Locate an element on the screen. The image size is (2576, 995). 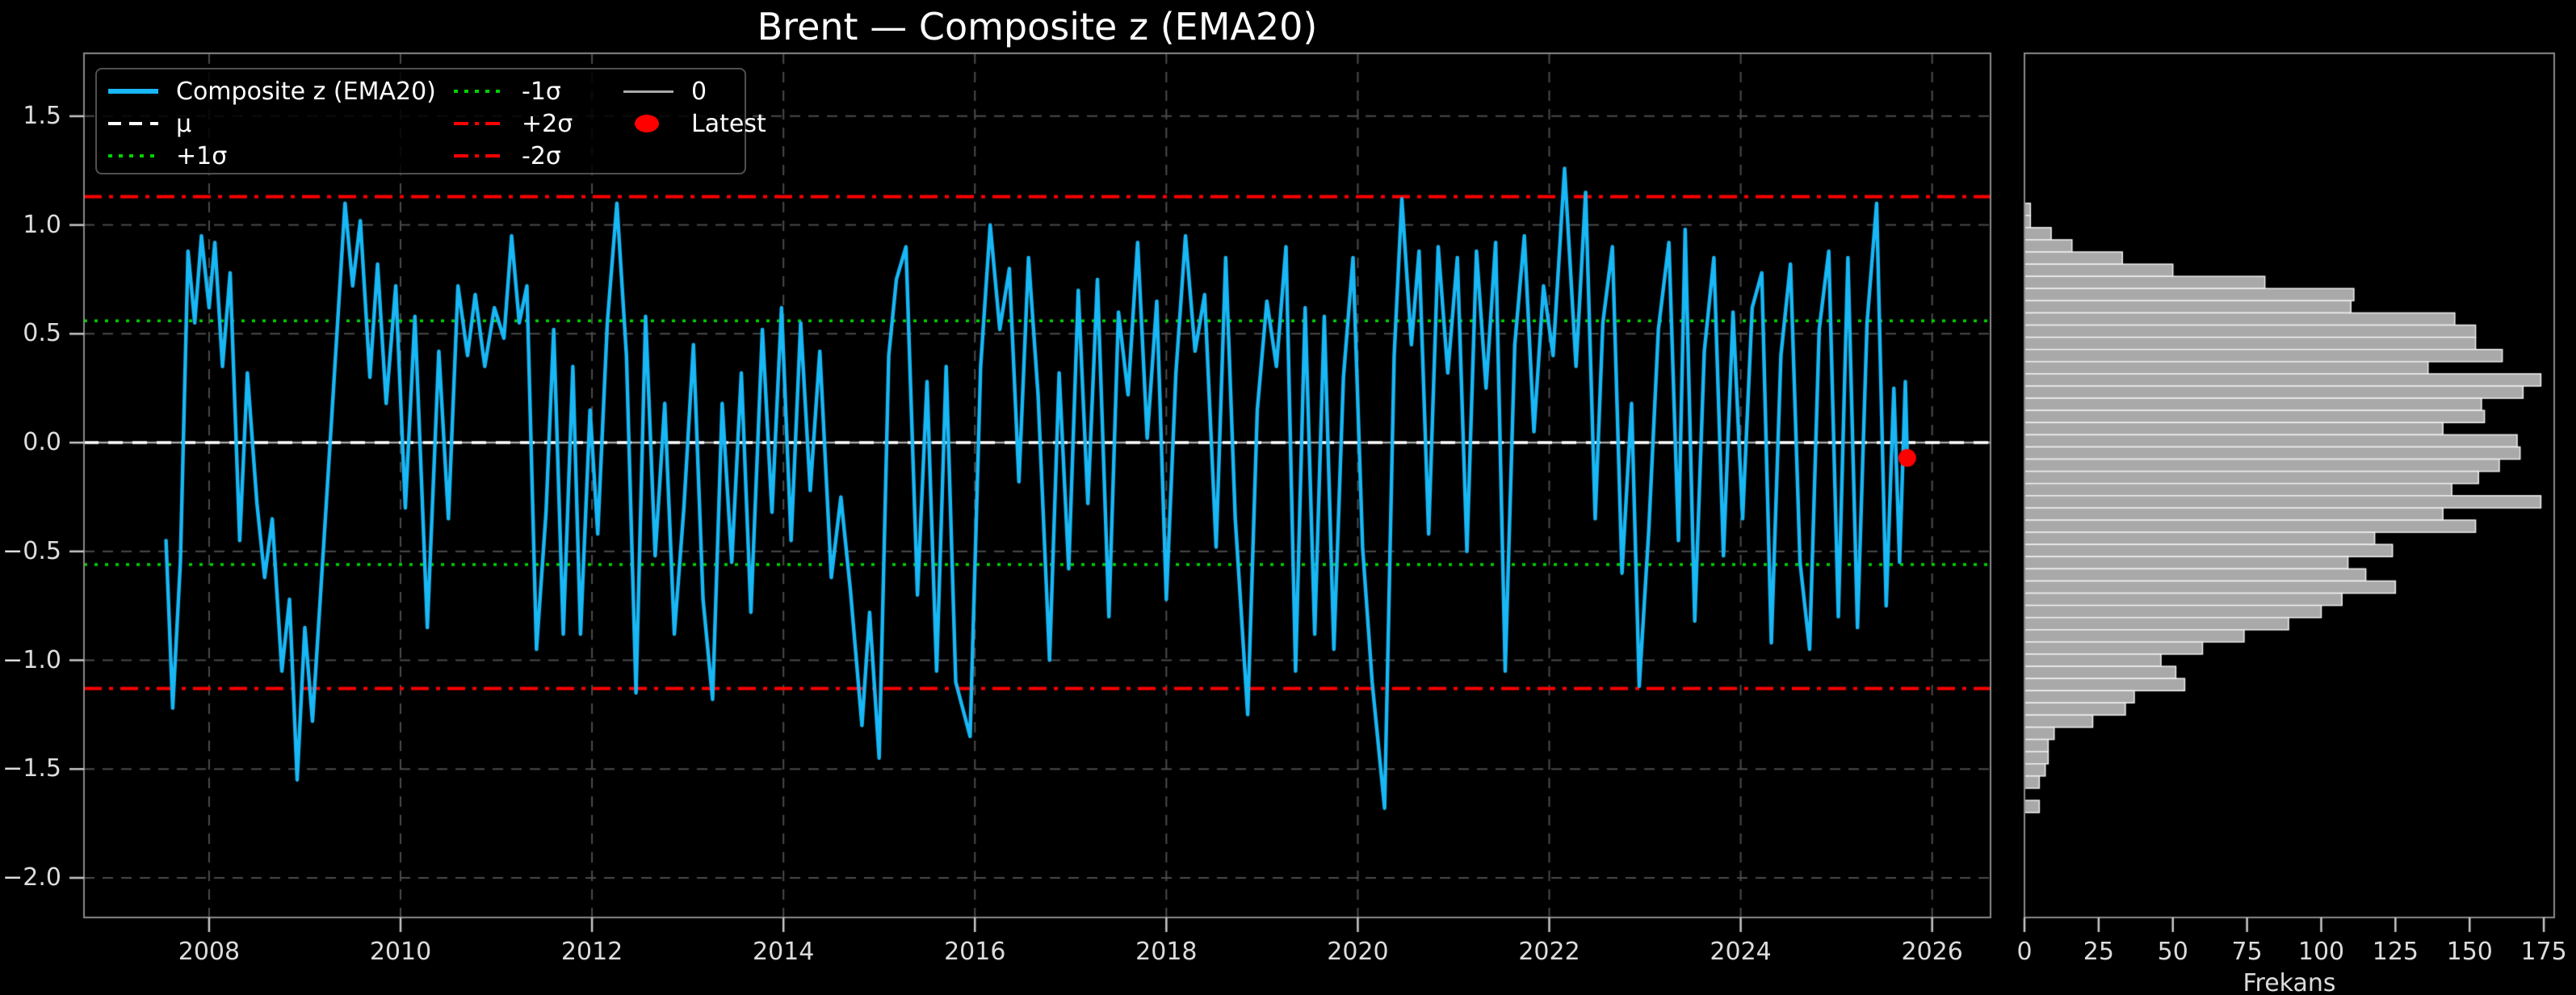
legend-item: 0 is located at coordinates (665, 91).